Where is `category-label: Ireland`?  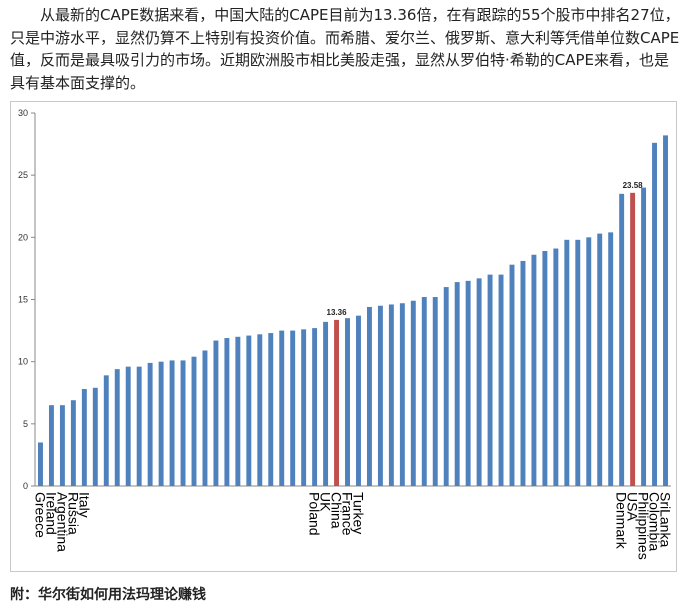 category-label: Ireland is located at coordinates (51, 513).